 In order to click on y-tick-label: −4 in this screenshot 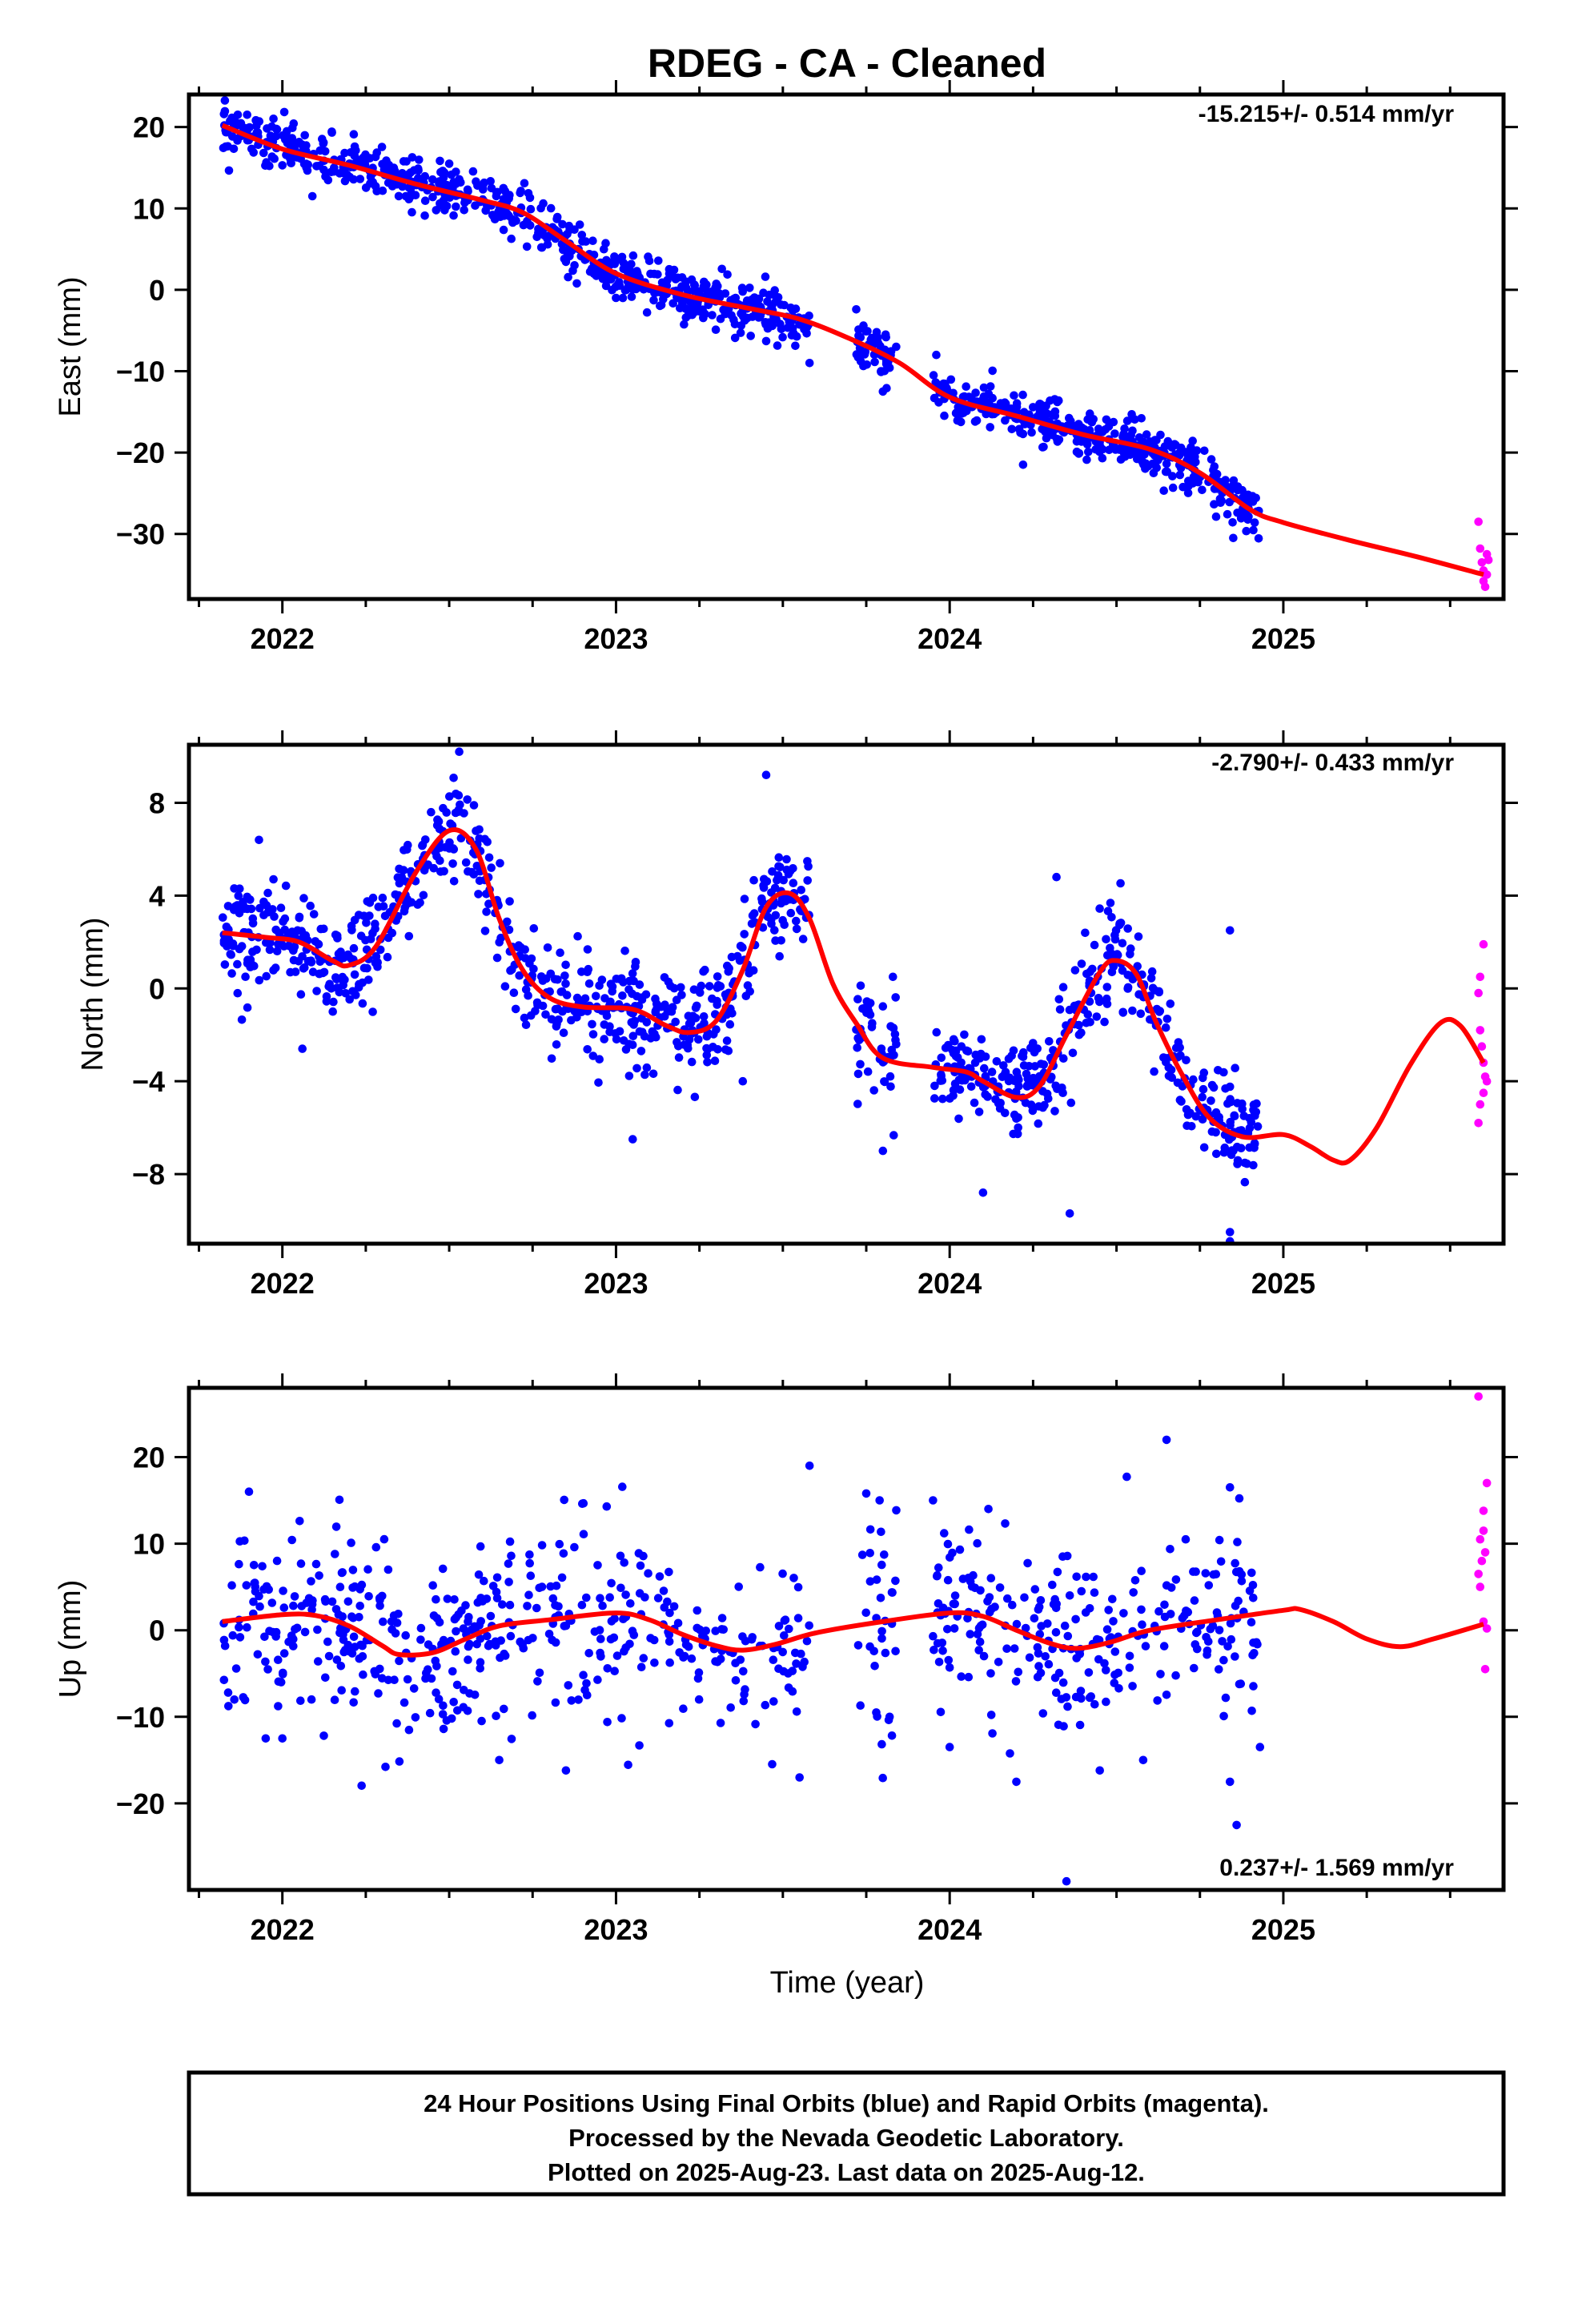, I will do `click(148, 1081)`.